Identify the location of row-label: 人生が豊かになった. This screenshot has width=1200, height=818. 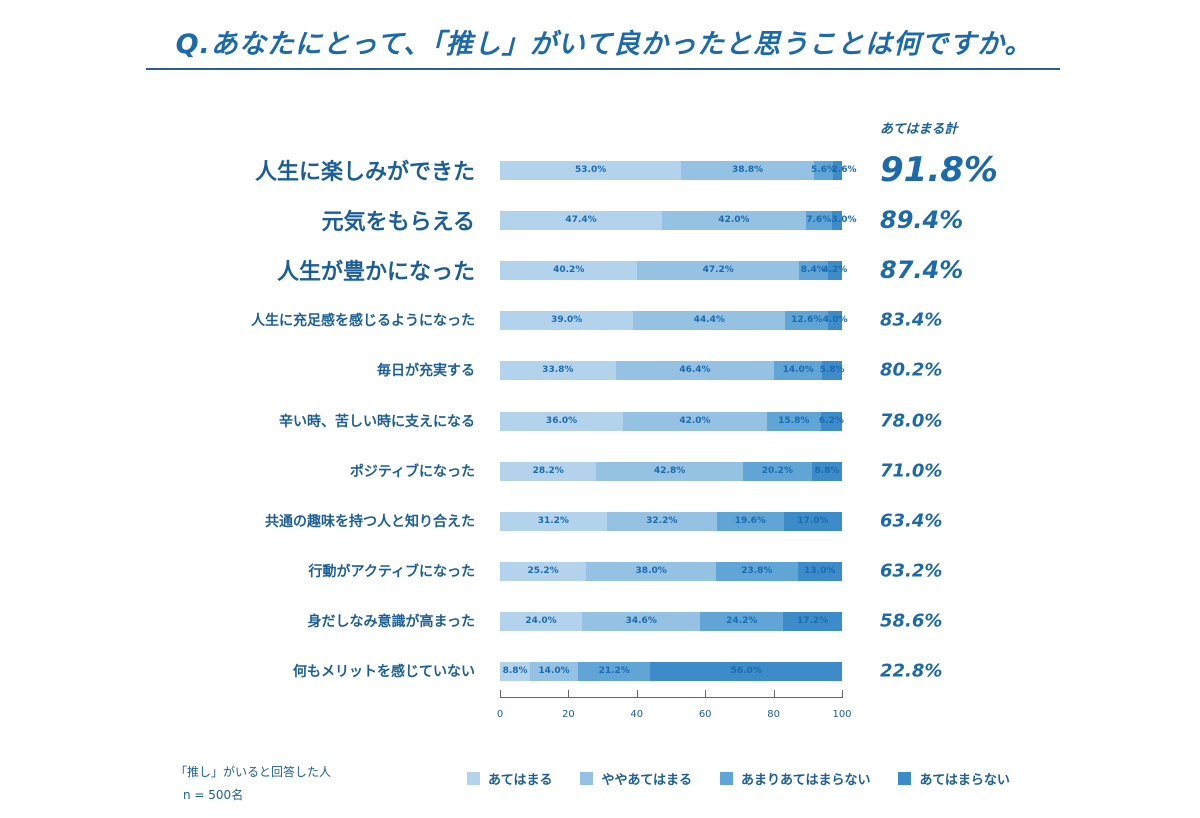
(375, 273).